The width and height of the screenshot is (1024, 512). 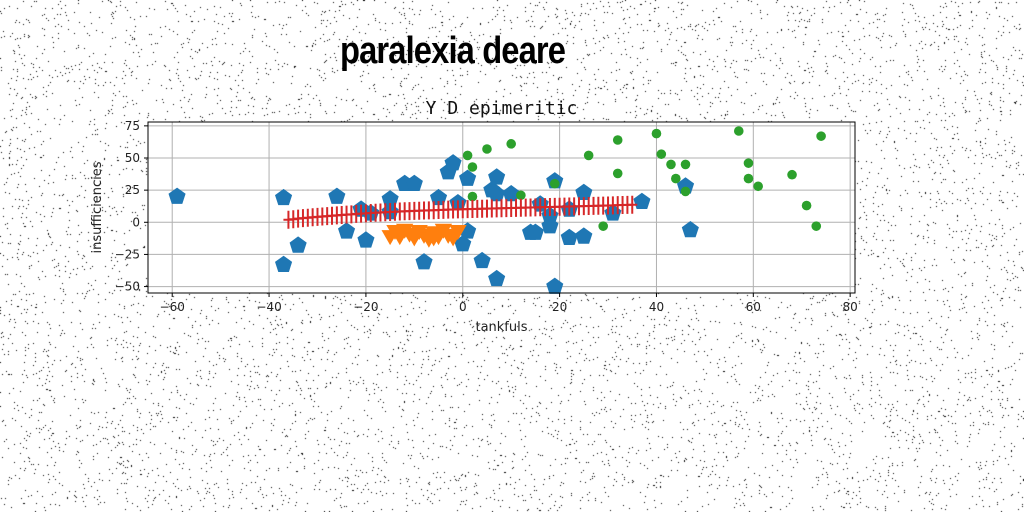 What do you see at coordinates (127, 287) in the screenshot?
I see `y-tick-label: −50` at bounding box center [127, 287].